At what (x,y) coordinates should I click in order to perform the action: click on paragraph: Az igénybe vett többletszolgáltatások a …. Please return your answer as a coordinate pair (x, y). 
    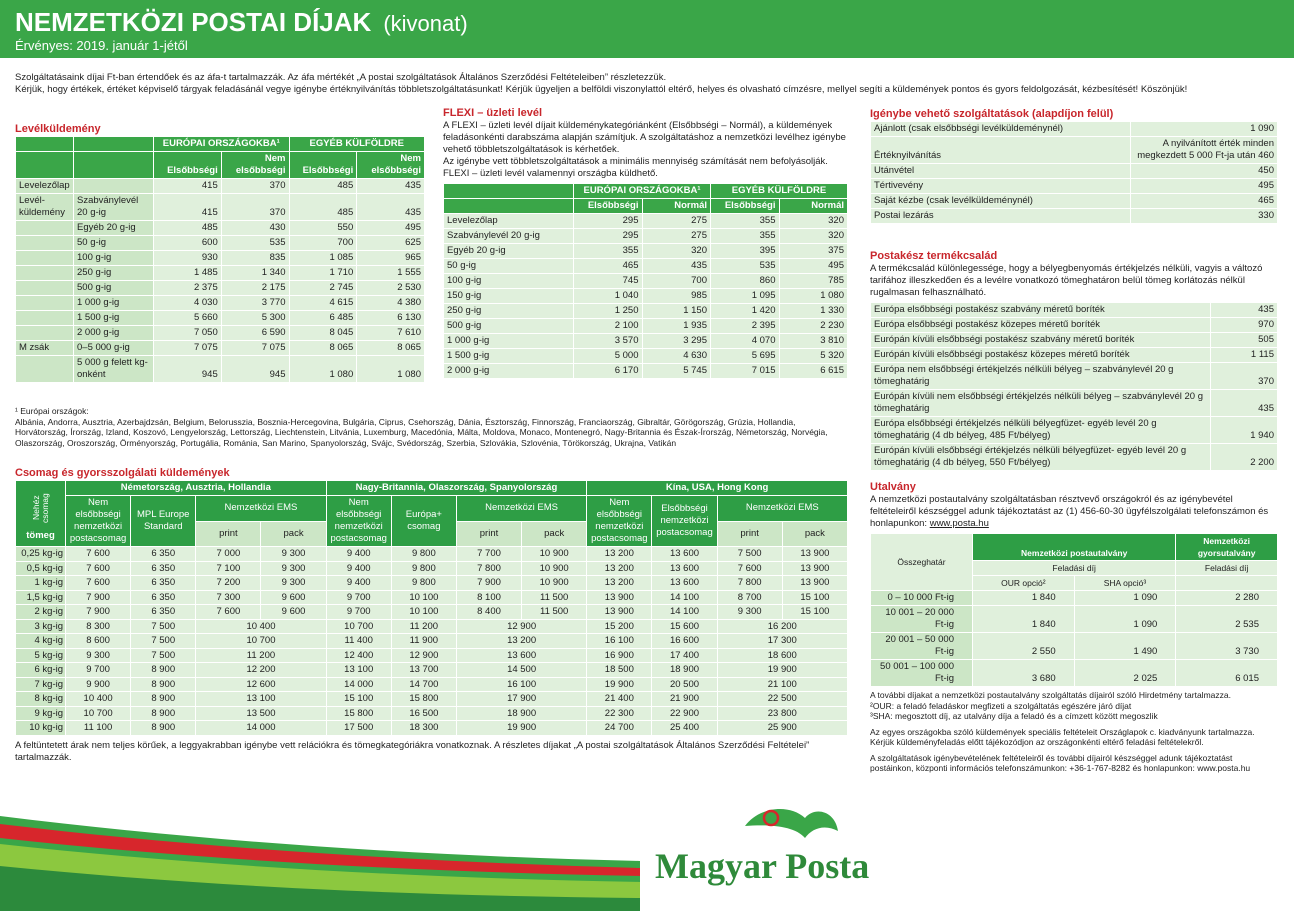
    Looking at the image, I should click on (635, 161).